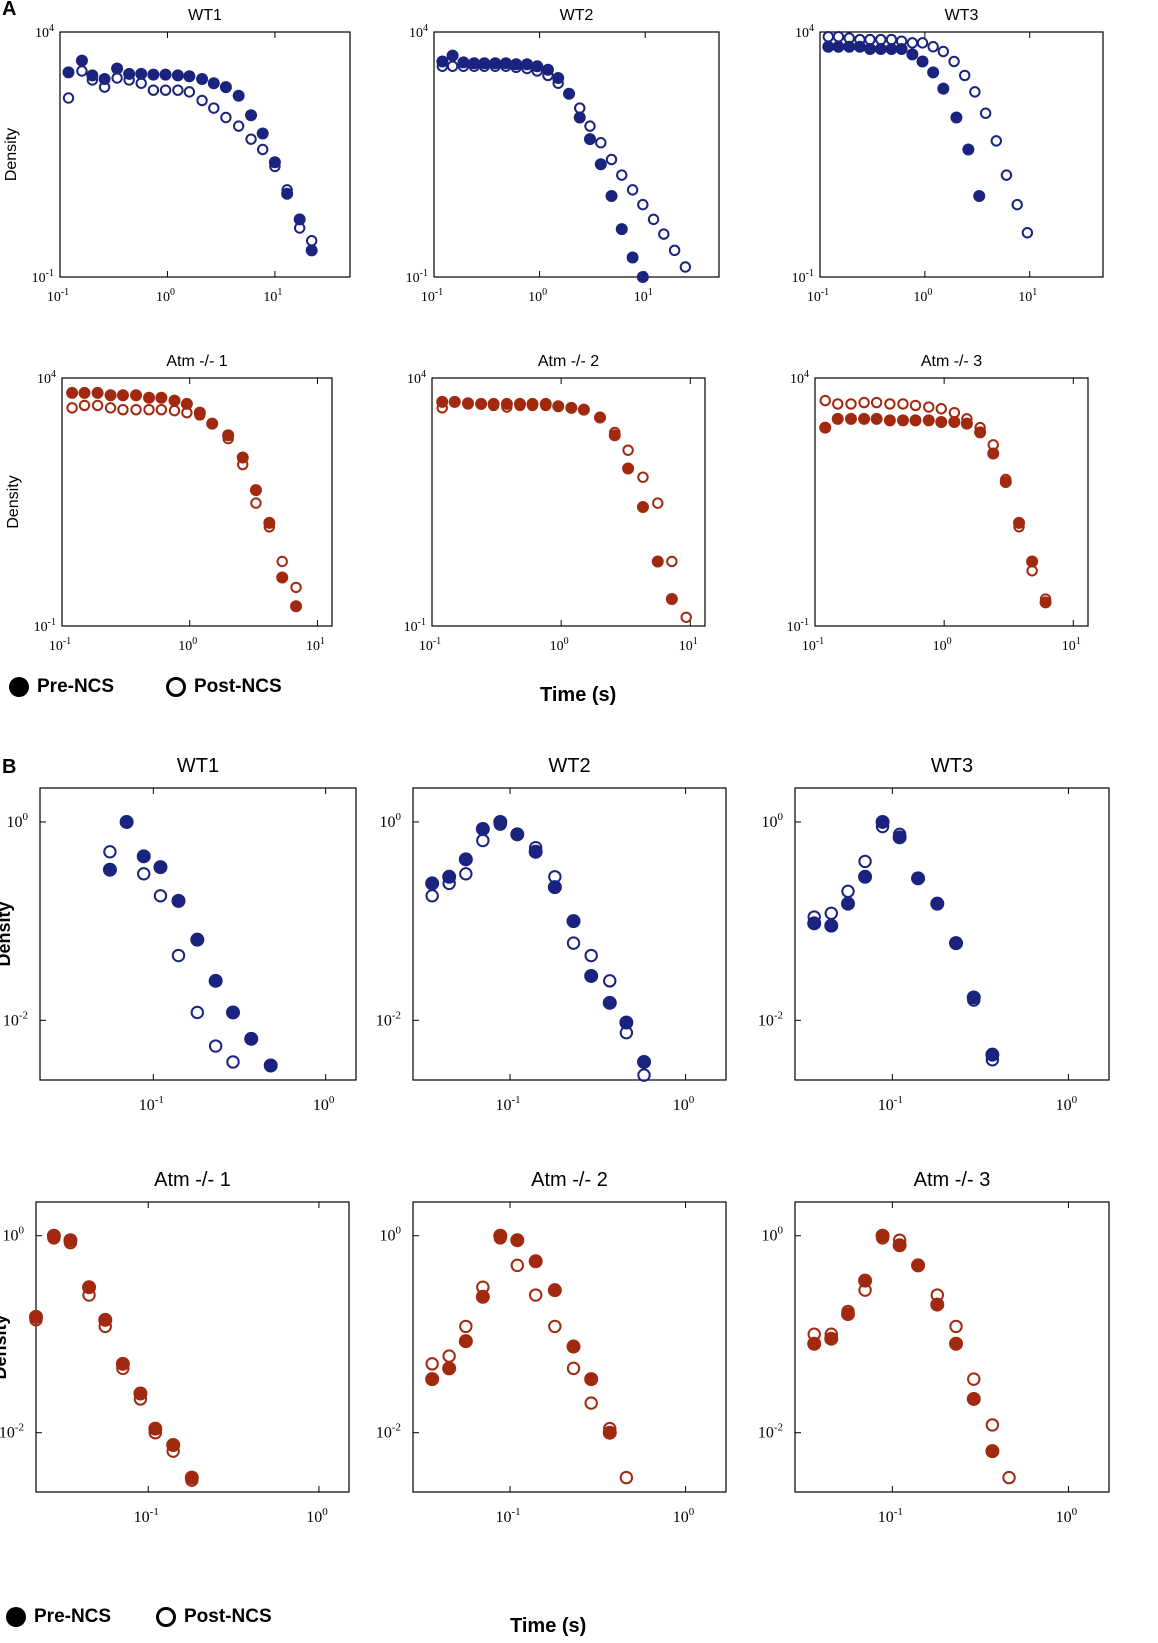 Image resolution: width=1158 pixels, height=1643 pixels. What do you see at coordinates (934, 934) in the screenshot?
I see `chart-b-wt3: WT3 10-1 100 10-2 100` at bounding box center [934, 934].